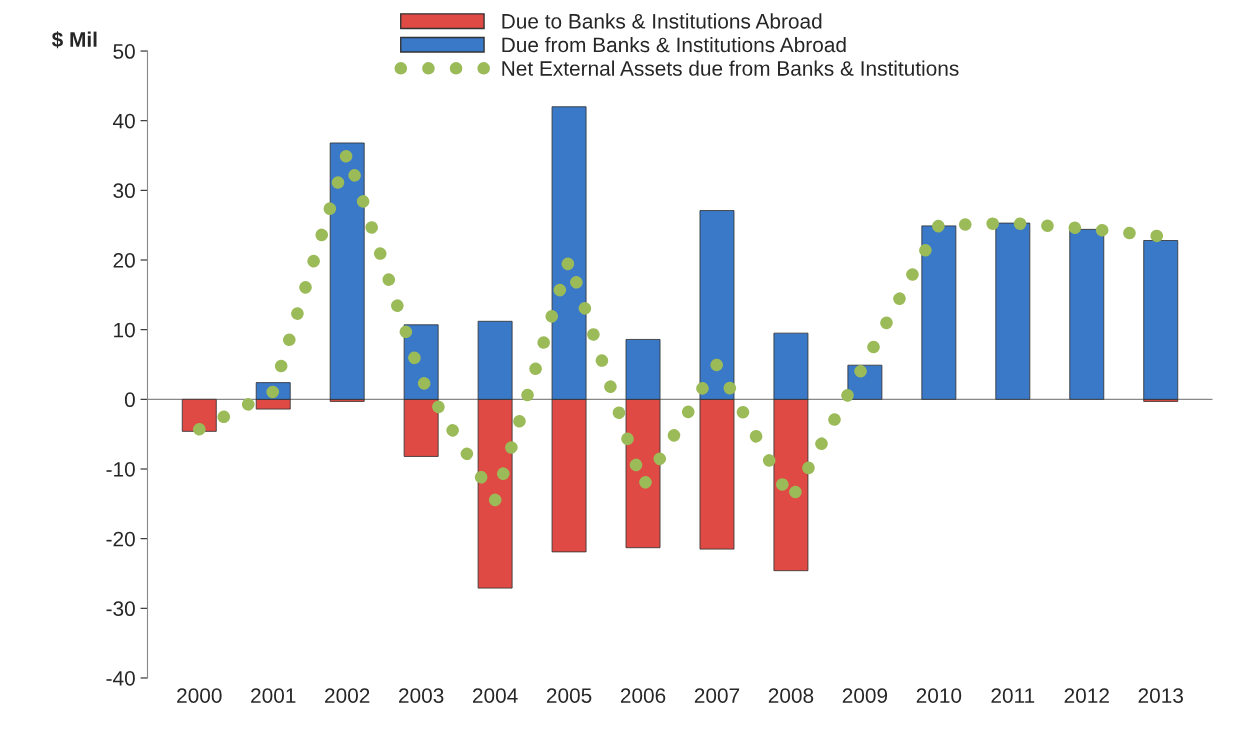 The width and height of the screenshot is (1250, 729). What do you see at coordinates (662, 21) in the screenshot?
I see `legend-label: Due to Banks & Institutions Abroad` at bounding box center [662, 21].